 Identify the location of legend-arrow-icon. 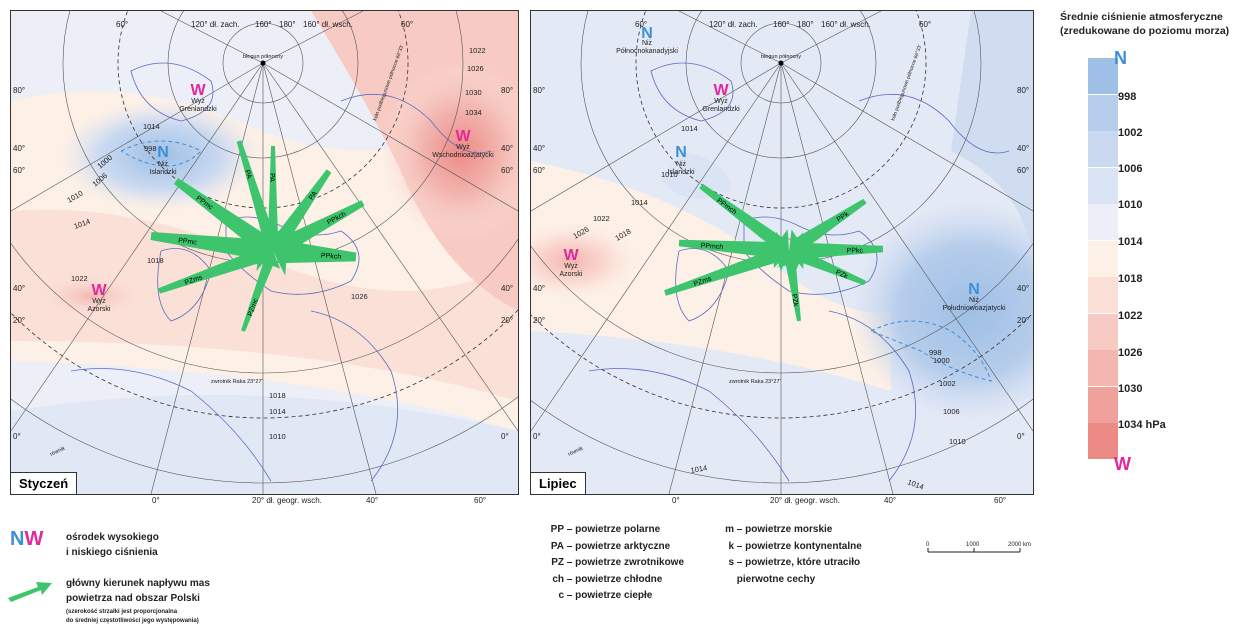
(30, 592).